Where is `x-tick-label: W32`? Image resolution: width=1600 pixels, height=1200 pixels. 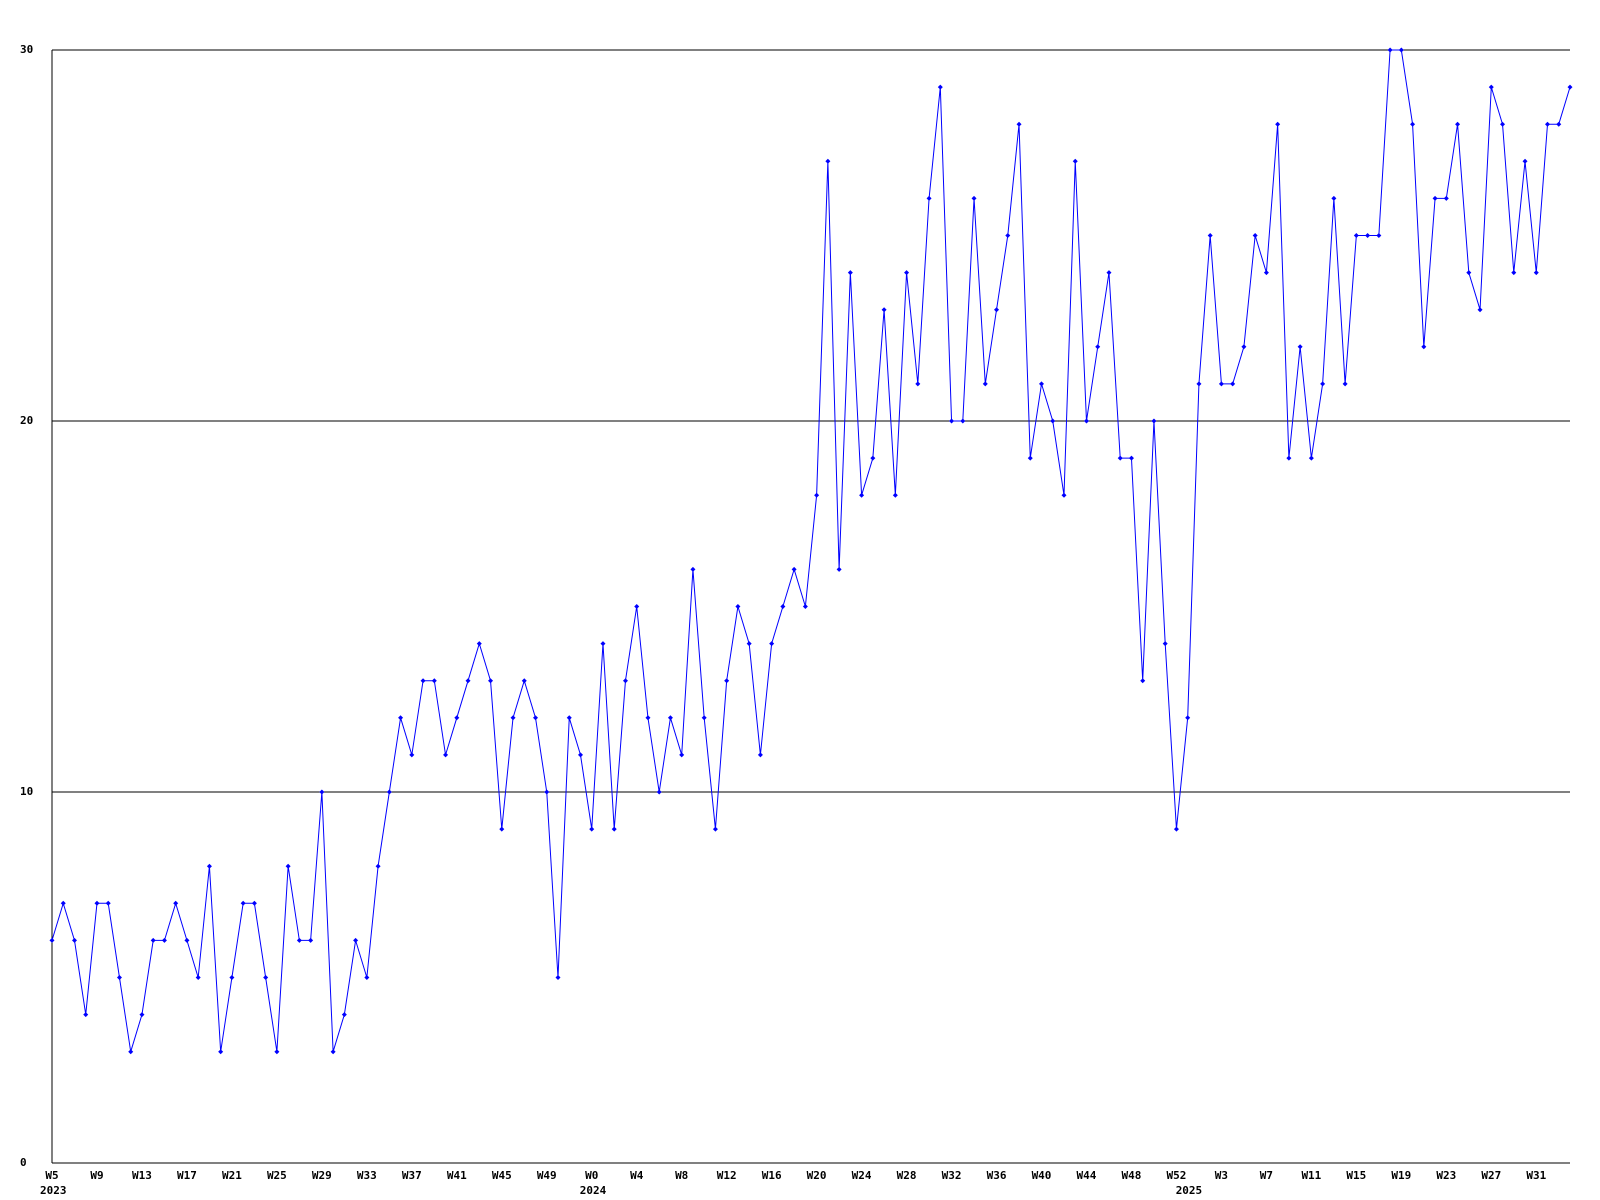
x-tick-label: W32 is located at coordinates (952, 1175).